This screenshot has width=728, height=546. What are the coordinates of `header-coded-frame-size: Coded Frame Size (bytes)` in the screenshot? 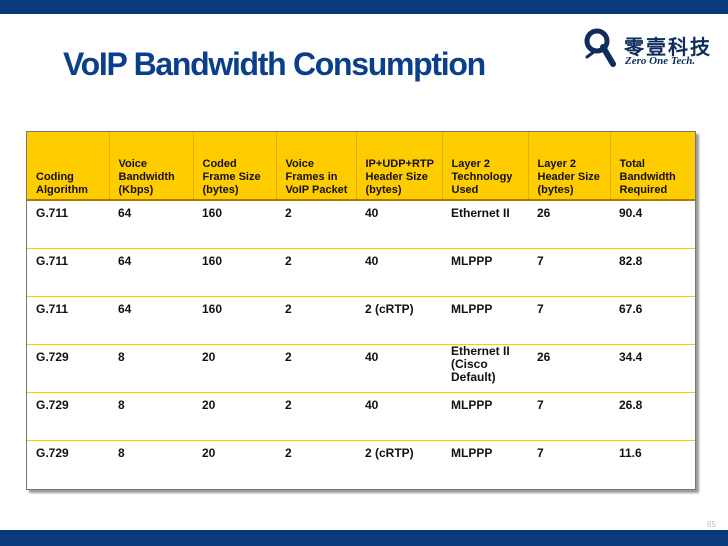 It's located at (234, 166).